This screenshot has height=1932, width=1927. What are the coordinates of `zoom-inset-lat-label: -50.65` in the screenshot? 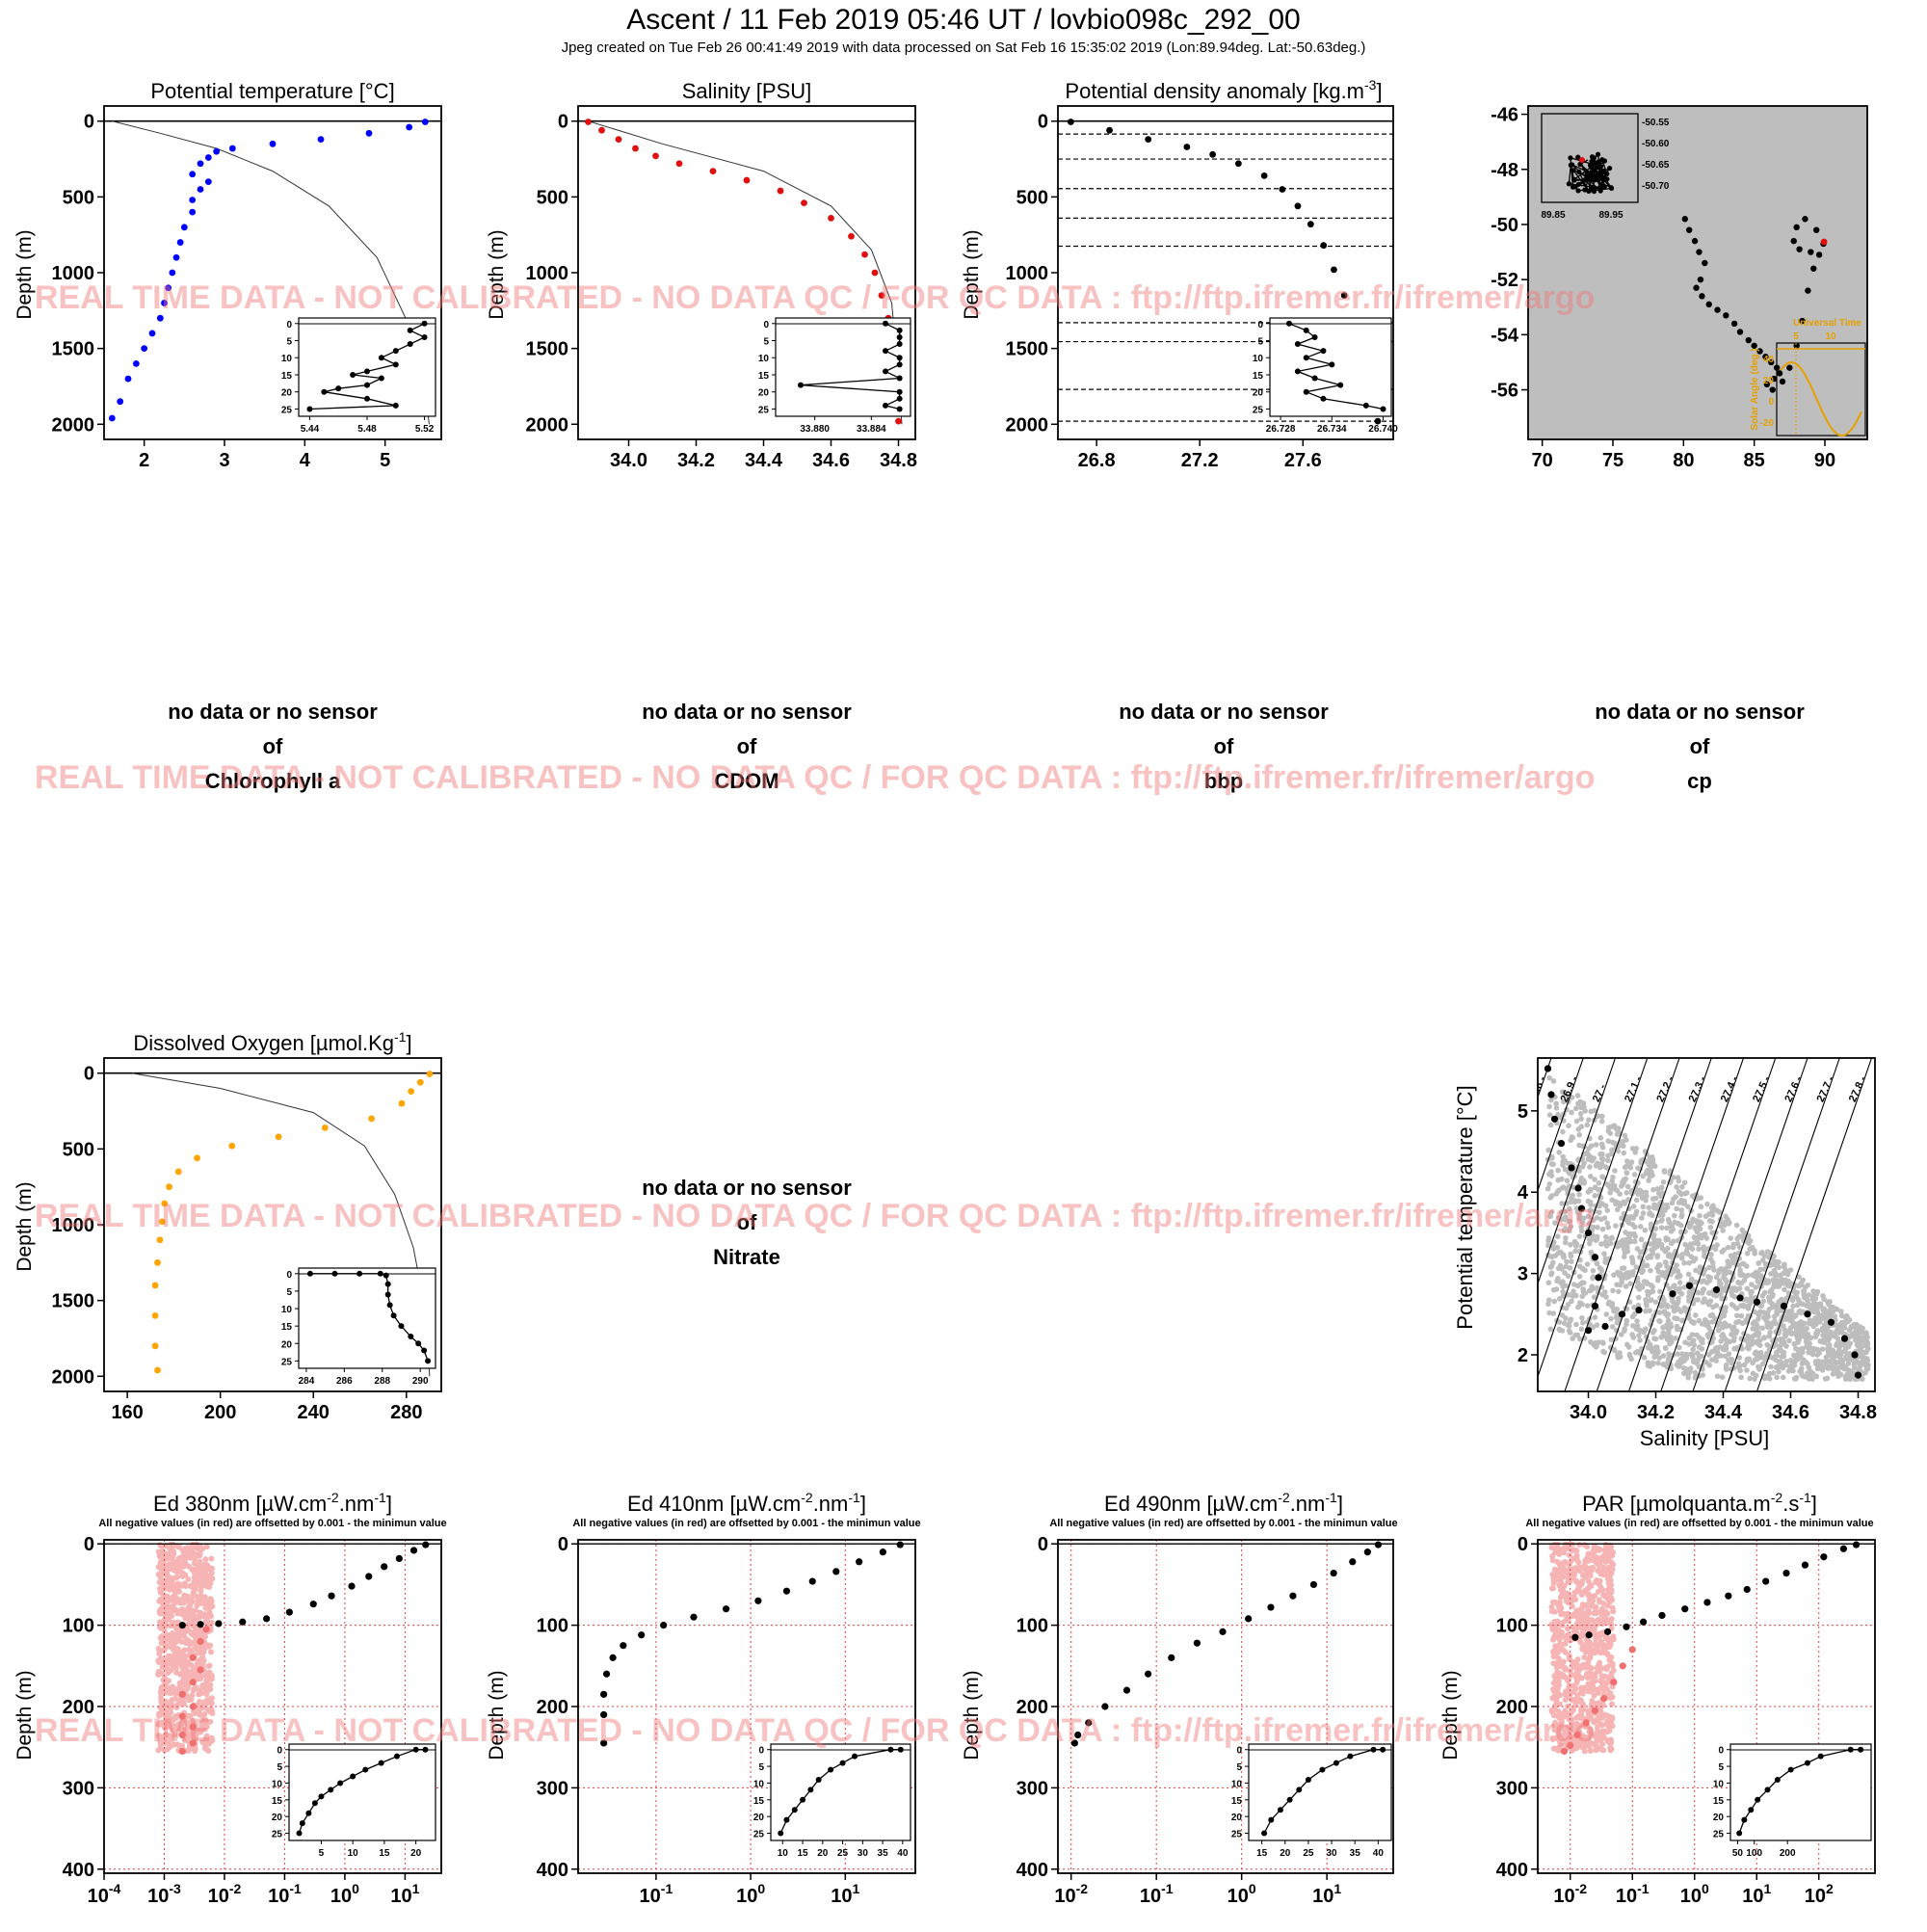 It's located at (1656, 165).